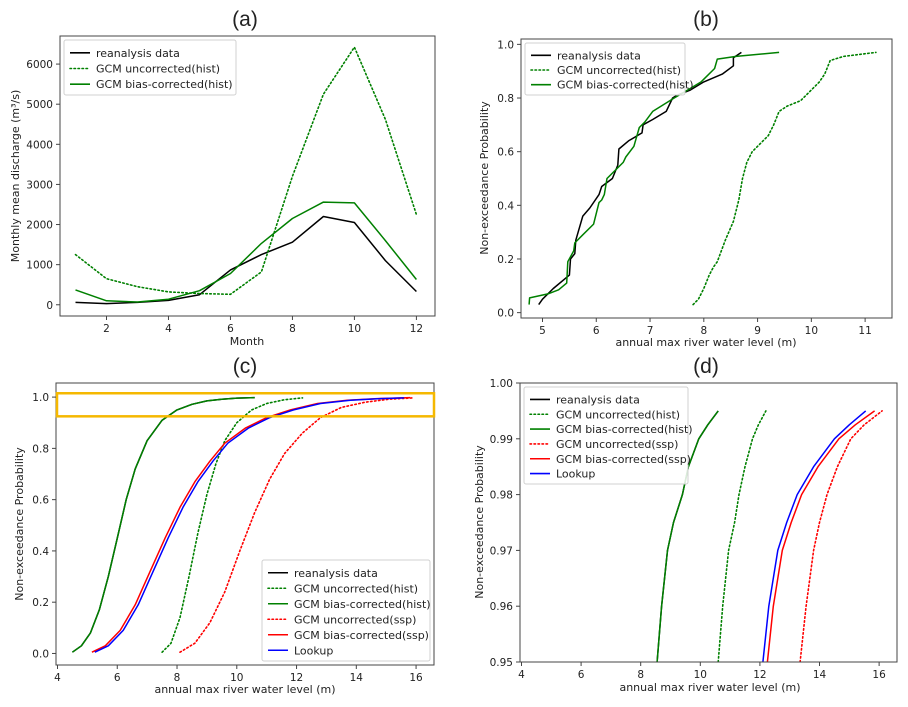  What do you see at coordinates (247, 341) in the screenshot?
I see `panel-a-xlabel: Month` at bounding box center [247, 341].